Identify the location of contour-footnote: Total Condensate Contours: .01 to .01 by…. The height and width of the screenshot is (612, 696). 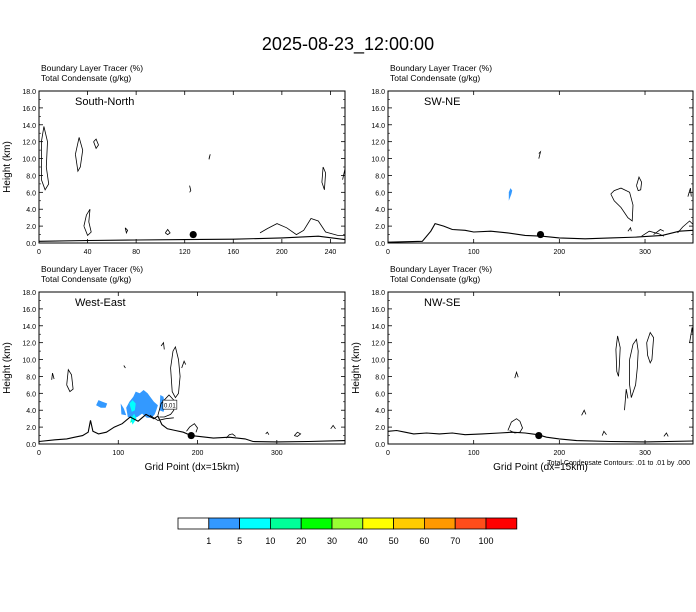
(618, 463).